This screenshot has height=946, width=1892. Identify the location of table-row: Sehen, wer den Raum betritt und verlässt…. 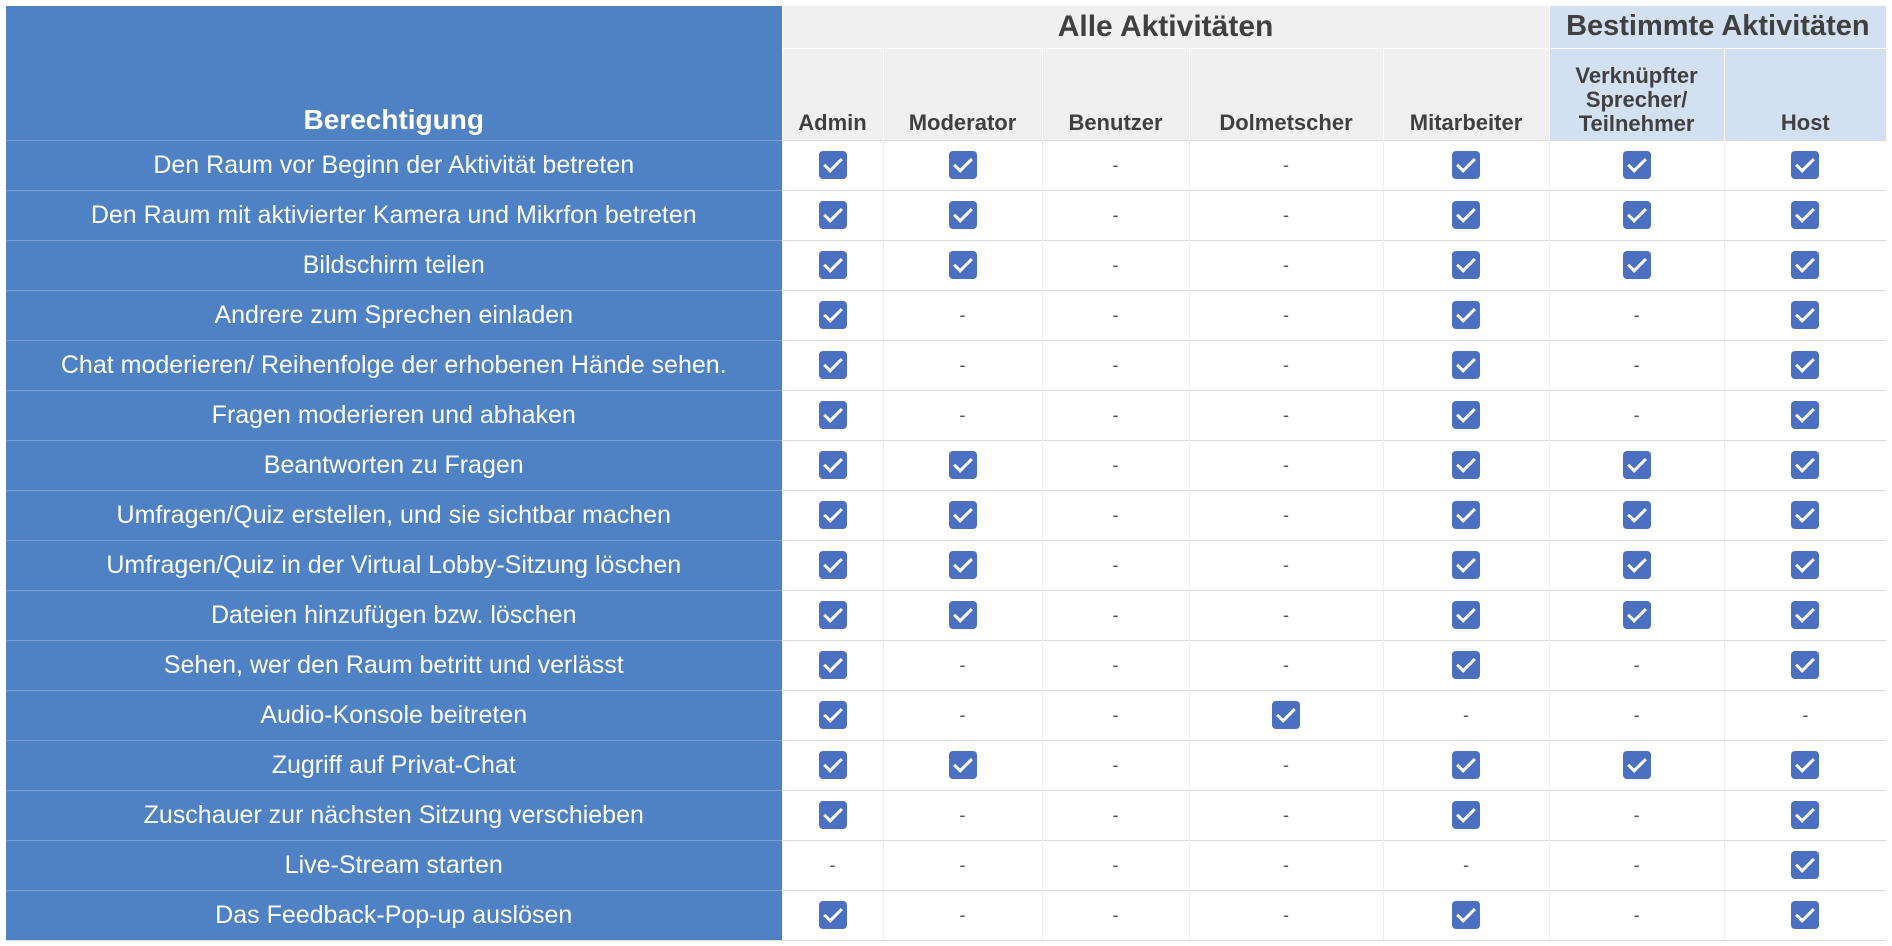
(946, 664).